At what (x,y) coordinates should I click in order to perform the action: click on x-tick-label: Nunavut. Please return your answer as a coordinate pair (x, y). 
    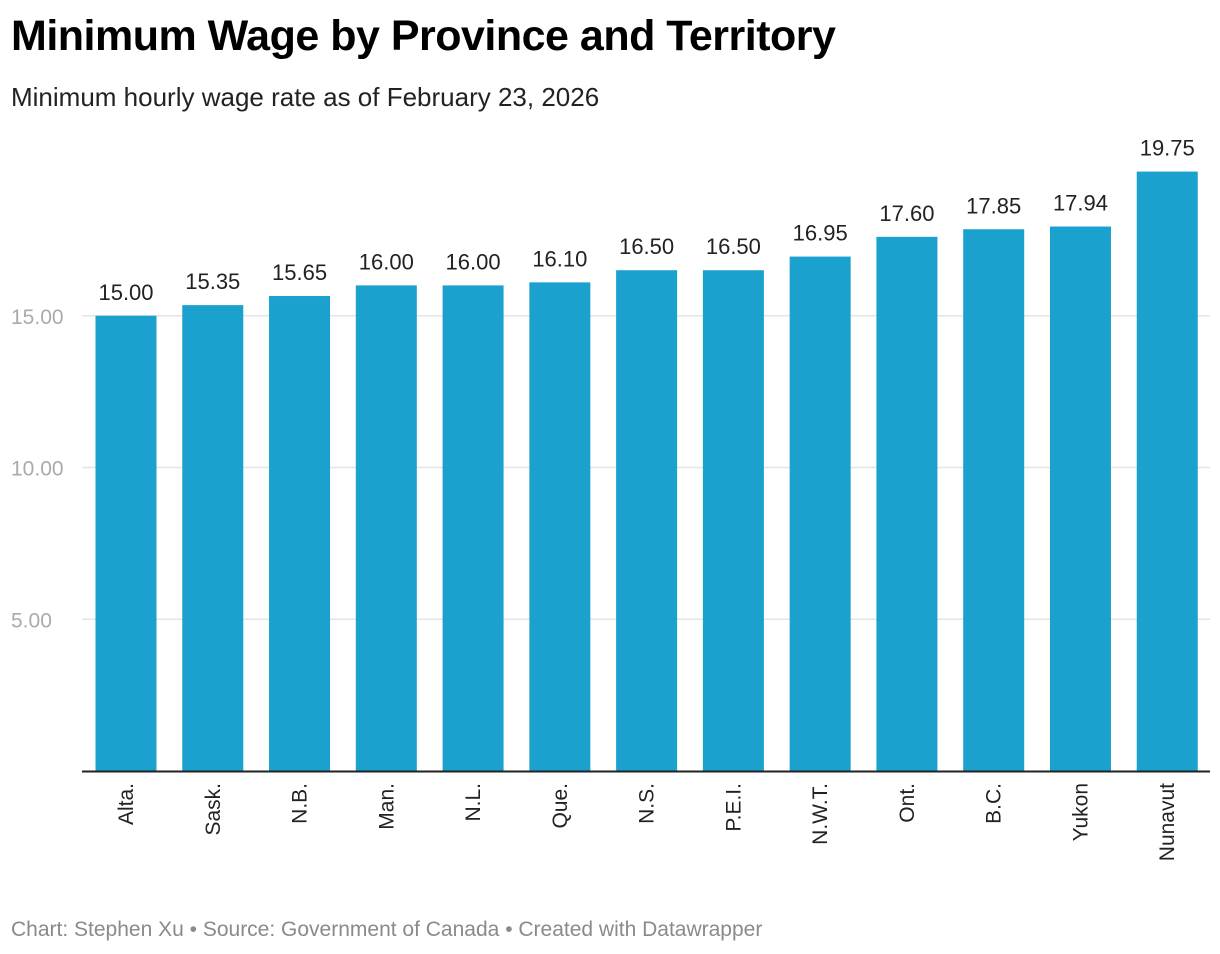
    Looking at the image, I should click on (1167, 822).